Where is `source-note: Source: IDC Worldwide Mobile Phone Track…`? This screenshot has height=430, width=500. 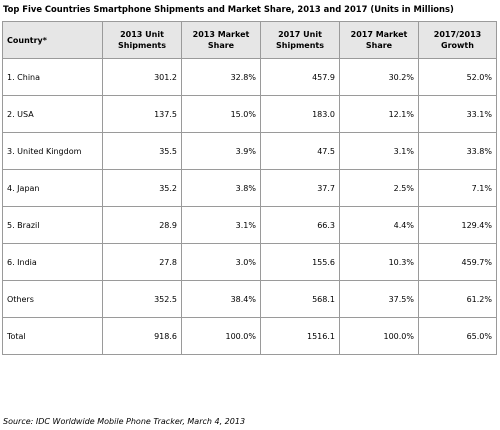
source-note: Source: IDC Worldwide Mobile Phone Track… is located at coordinates (124, 421).